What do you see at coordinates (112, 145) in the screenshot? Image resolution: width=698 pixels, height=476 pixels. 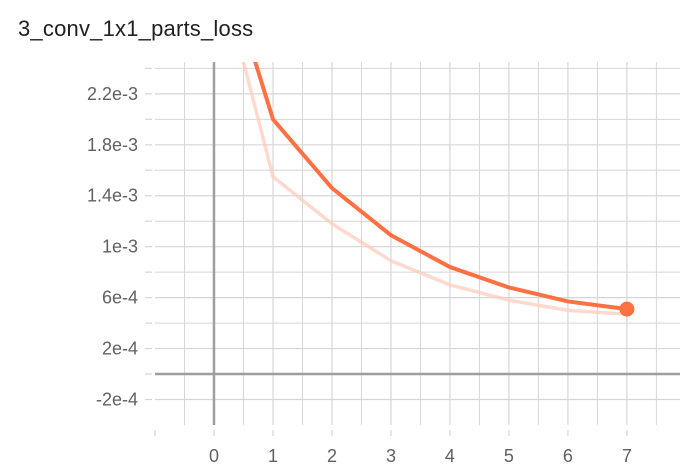 I see `y-tick-label: 1.8e-3` at bounding box center [112, 145].